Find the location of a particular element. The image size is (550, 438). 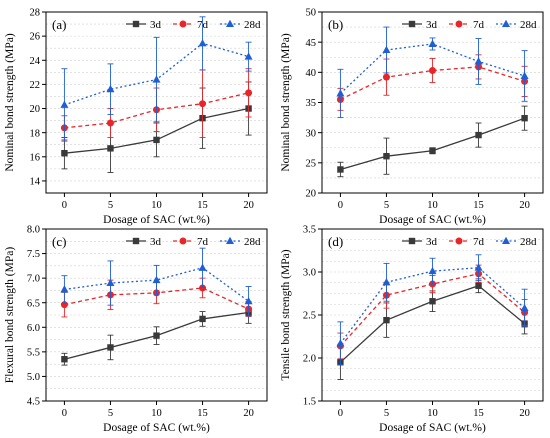

y-tick-label: 7.5 is located at coordinates (33, 254).